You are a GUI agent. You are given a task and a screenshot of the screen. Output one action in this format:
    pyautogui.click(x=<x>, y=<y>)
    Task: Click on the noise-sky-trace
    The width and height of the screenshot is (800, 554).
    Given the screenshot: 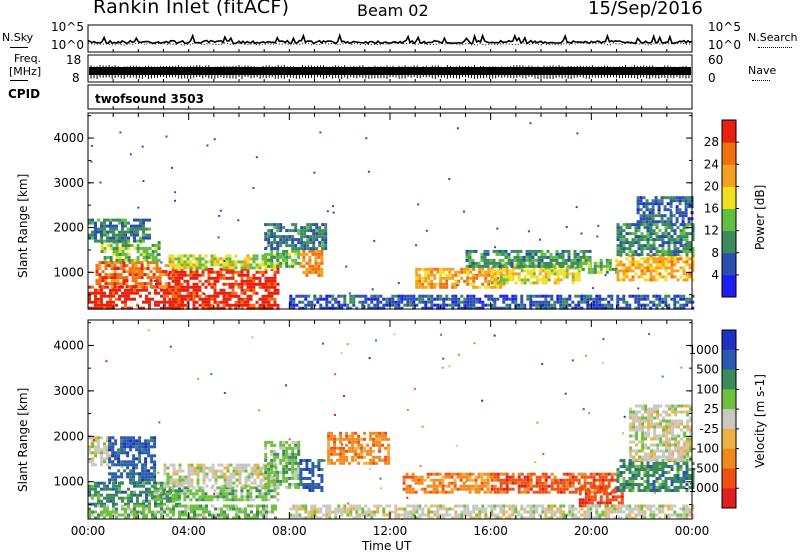 What is the action you would take?
    pyautogui.click(x=390, y=38)
    